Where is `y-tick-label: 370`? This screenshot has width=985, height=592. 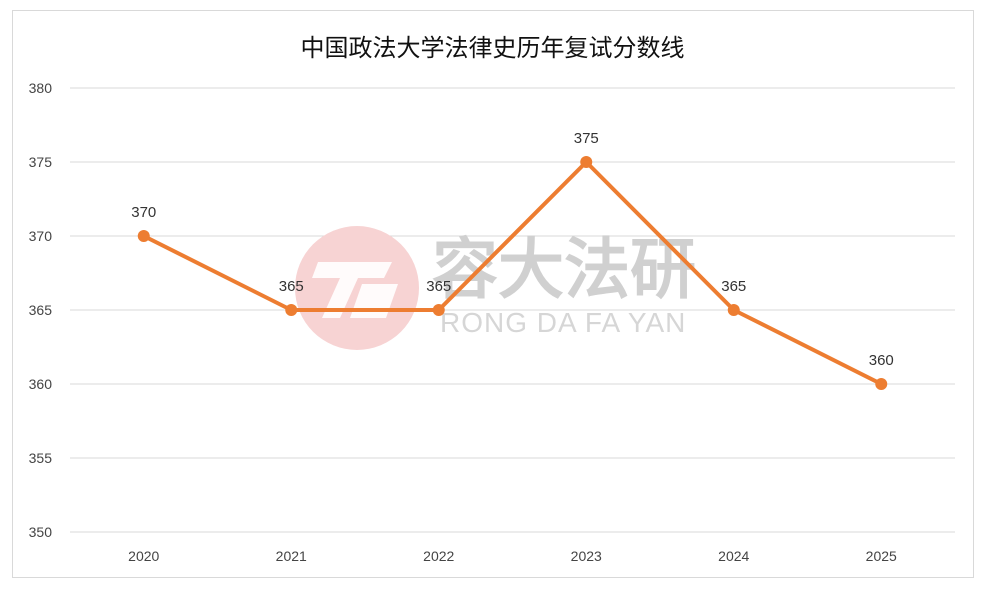 y-tick-label: 370 is located at coordinates (41, 236).